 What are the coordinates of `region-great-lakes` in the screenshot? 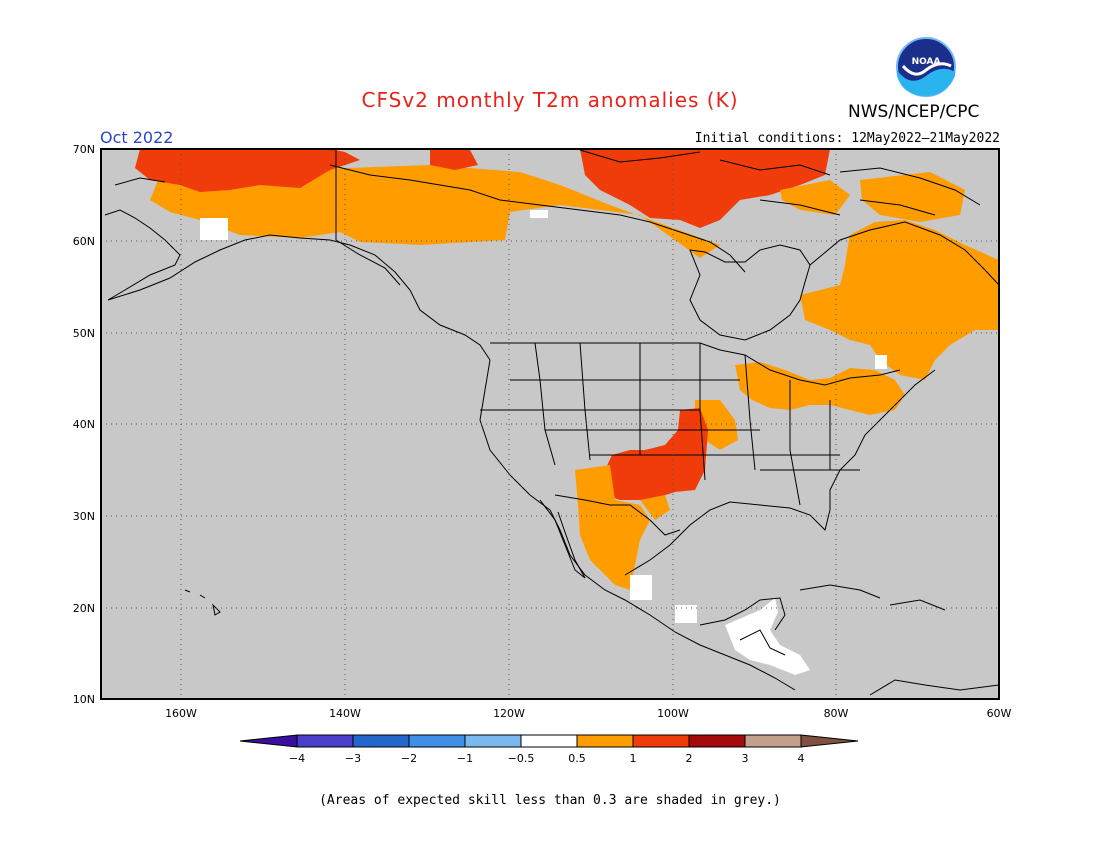 It's located at (820, 388).